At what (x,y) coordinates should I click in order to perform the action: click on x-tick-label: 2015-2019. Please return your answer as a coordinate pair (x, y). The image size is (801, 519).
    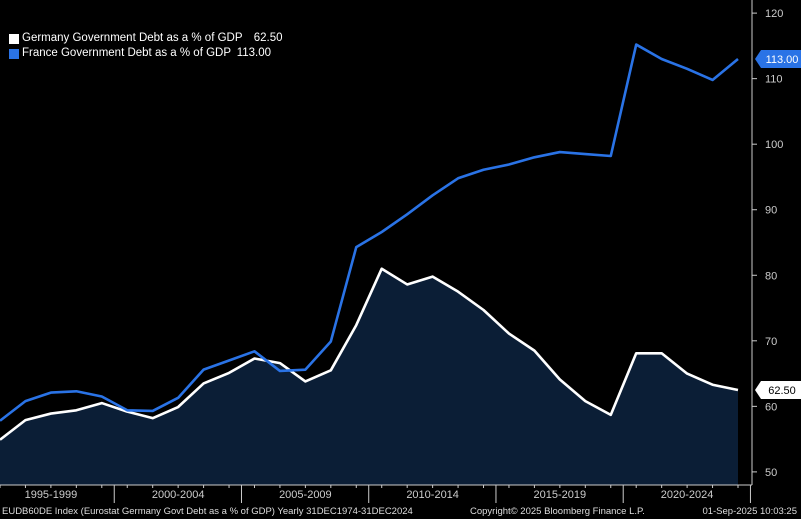
    Looking at the image, I should click on (560, 495).